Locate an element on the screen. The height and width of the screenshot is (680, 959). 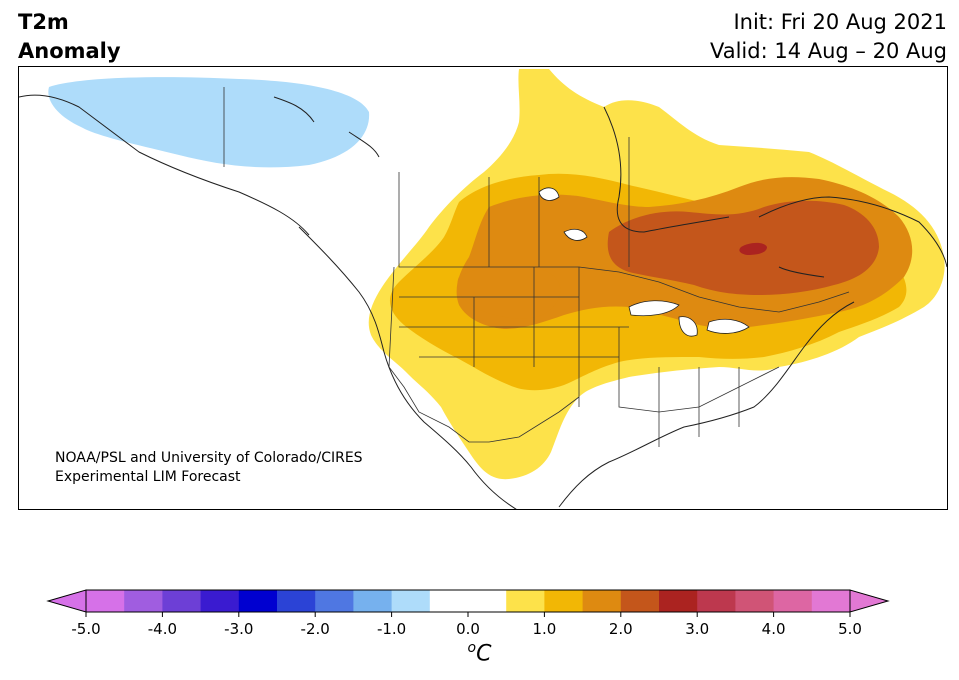
colorbar-tick-label: -2.0 is located at coordinates (315, 629).